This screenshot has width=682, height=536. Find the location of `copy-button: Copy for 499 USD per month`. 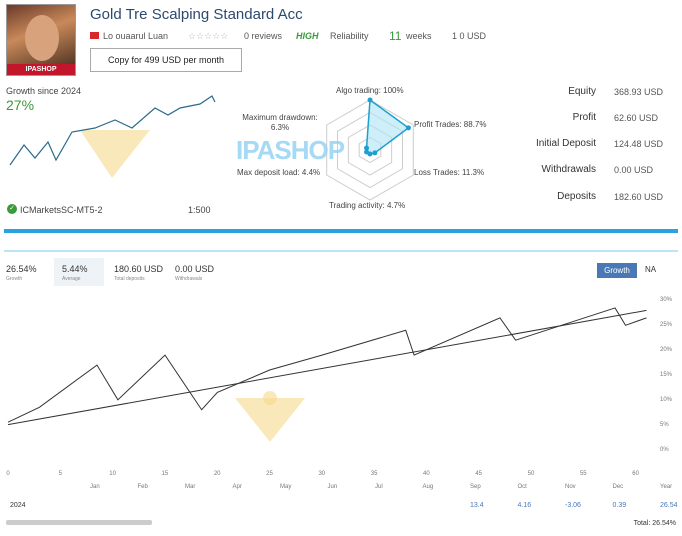

copy-button: Copy for 499 USD per month is located at coordinates (166, 60).